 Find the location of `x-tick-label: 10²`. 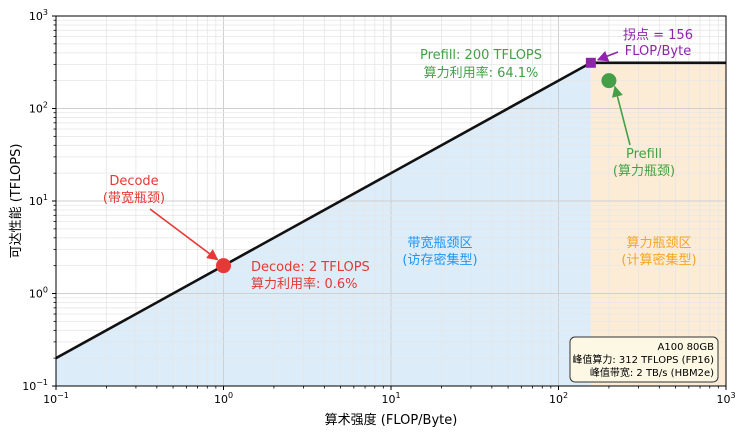

x-tick-label: 10² is located at coordinates (558, 398).